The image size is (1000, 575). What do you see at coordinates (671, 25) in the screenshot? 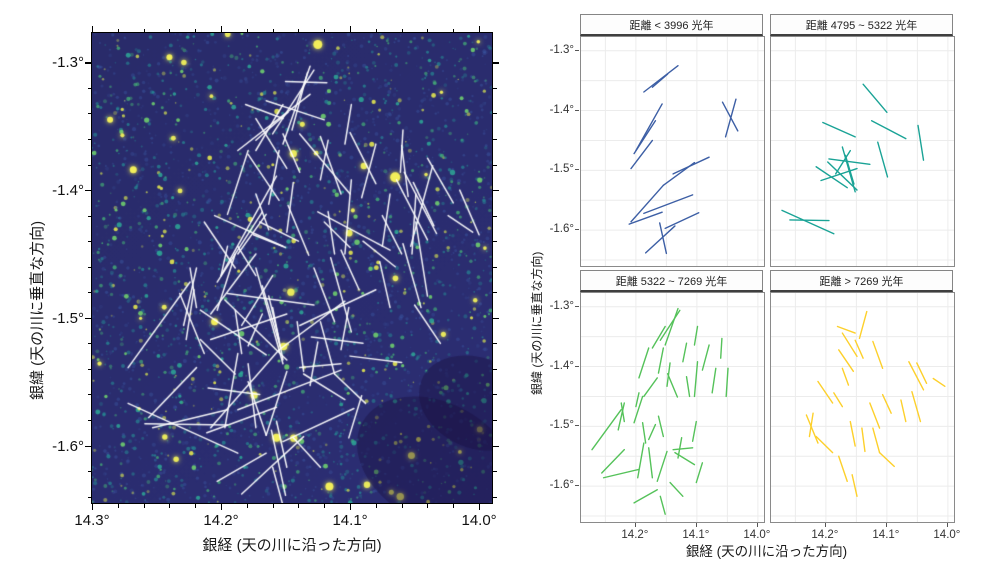
I see `facet-strip: 距離 < 3996 光年` at bounding box center [671, 25].